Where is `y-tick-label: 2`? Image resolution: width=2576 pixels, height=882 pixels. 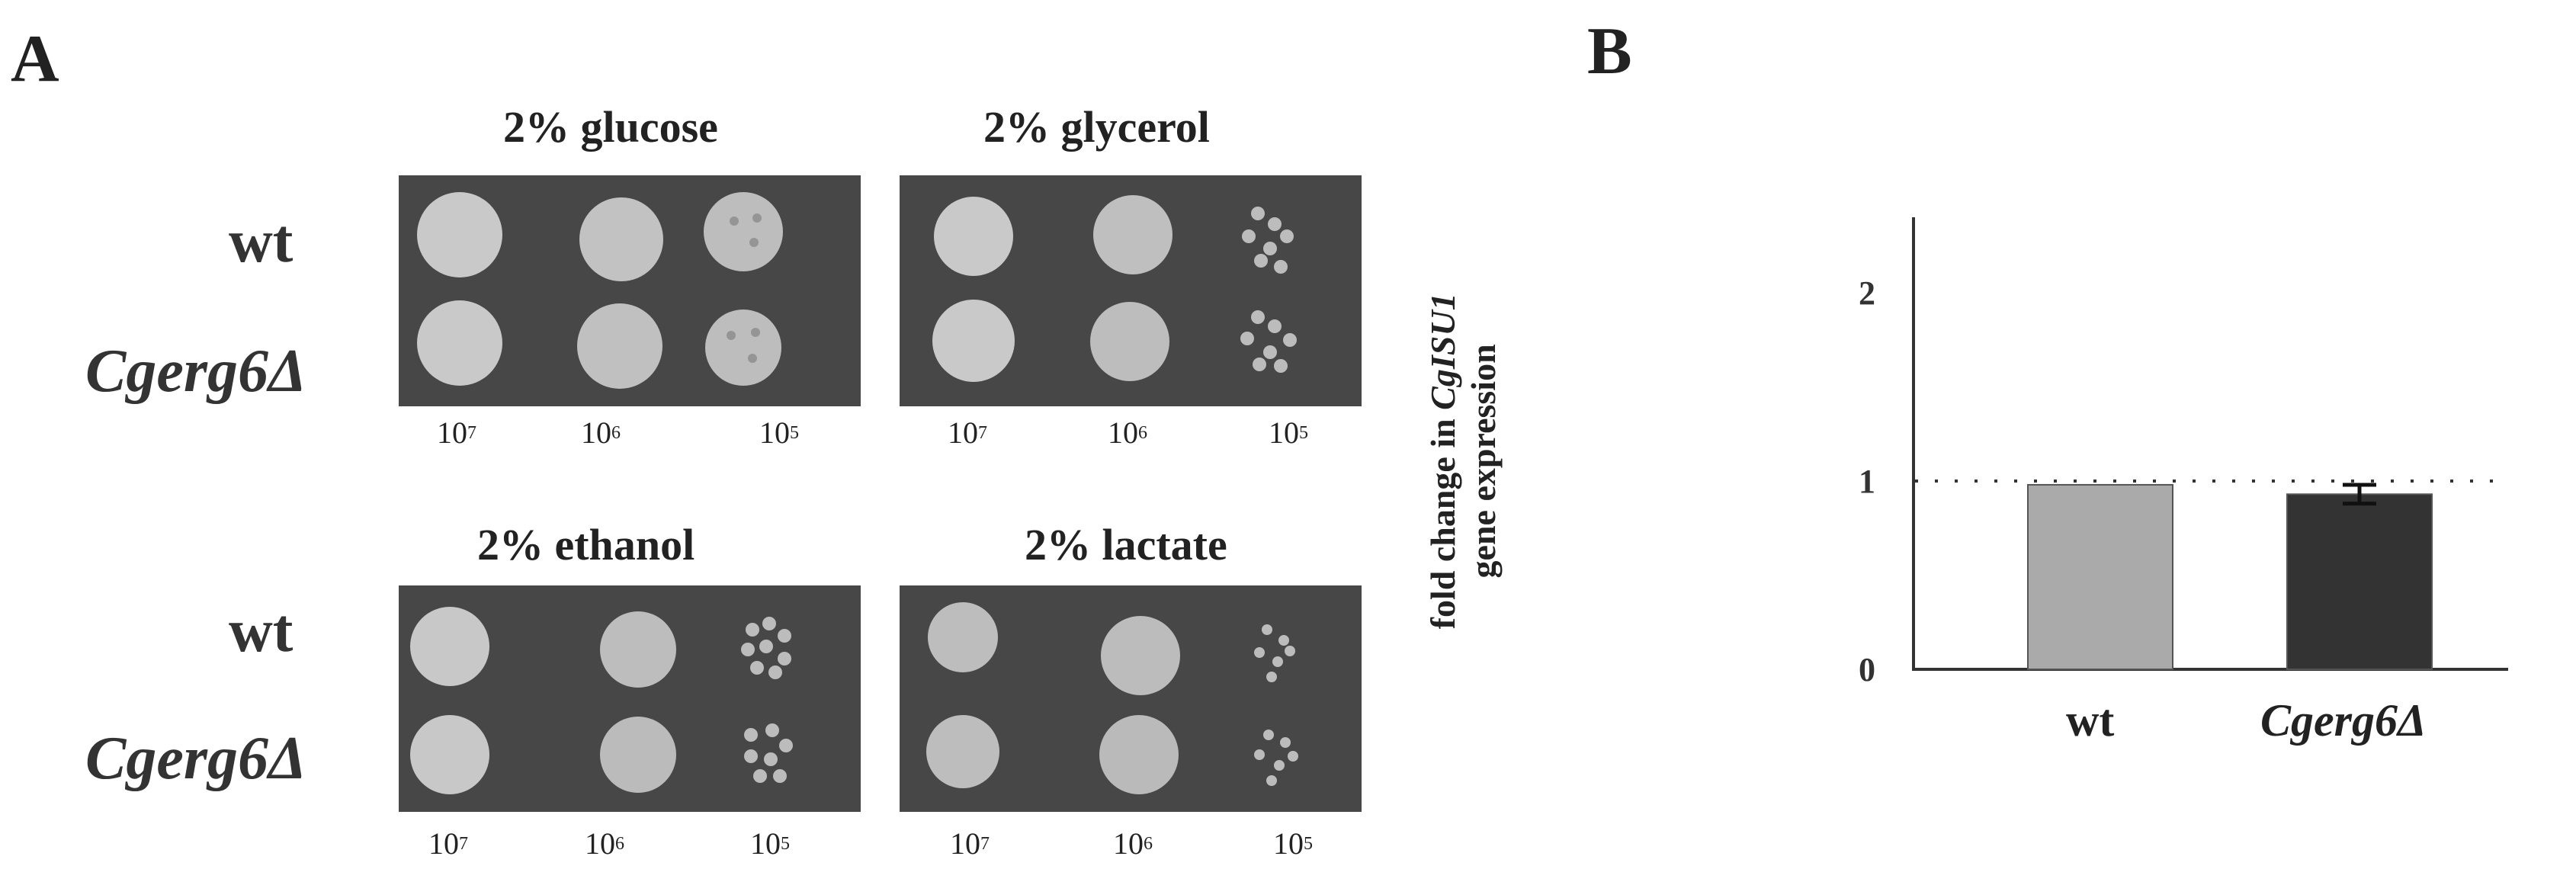 y-tick-label: 2 is located at coordinates (1867, 293).